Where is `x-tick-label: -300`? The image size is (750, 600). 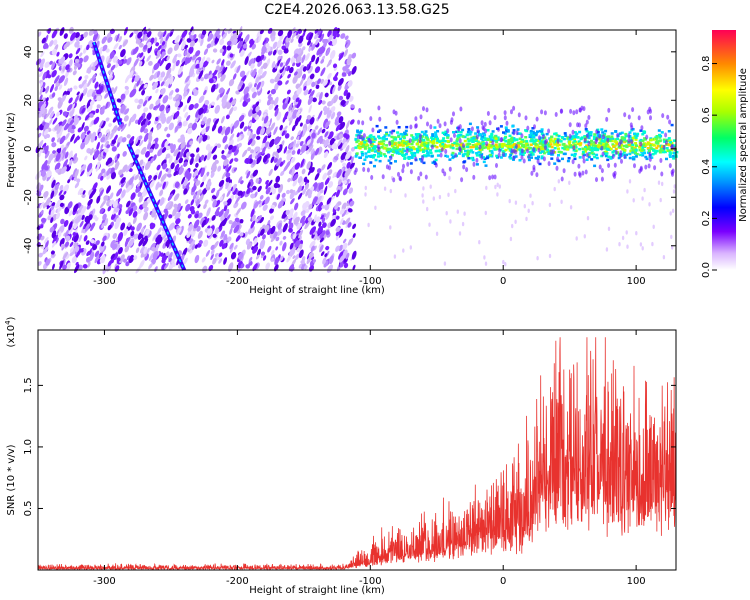 x-tick-label: -300 is located at coordinates (104, 581).